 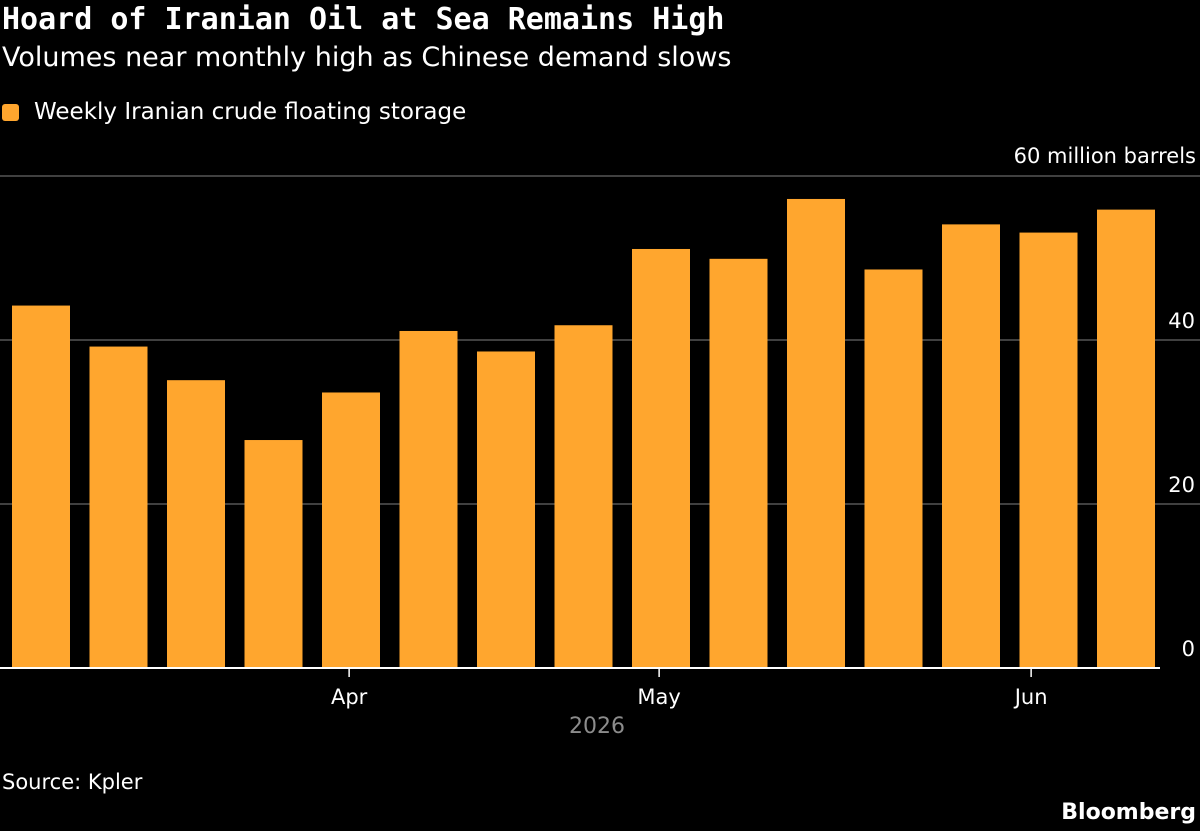 I want to click on y-tick-label-20: 20, so click(x=1181, y=485).